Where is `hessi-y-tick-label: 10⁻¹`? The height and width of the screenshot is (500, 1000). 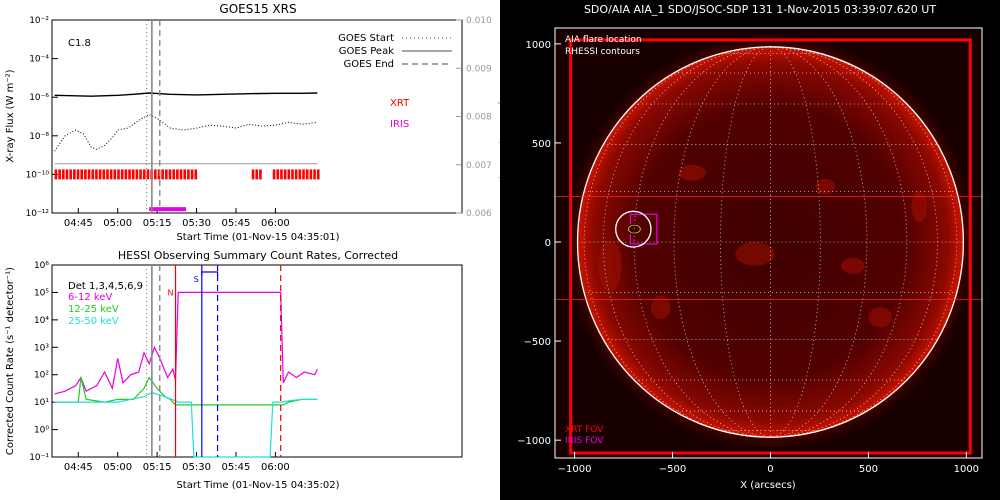 hessi-y-tick-label: 10⁻¹ is located at coordinates (39, 458).